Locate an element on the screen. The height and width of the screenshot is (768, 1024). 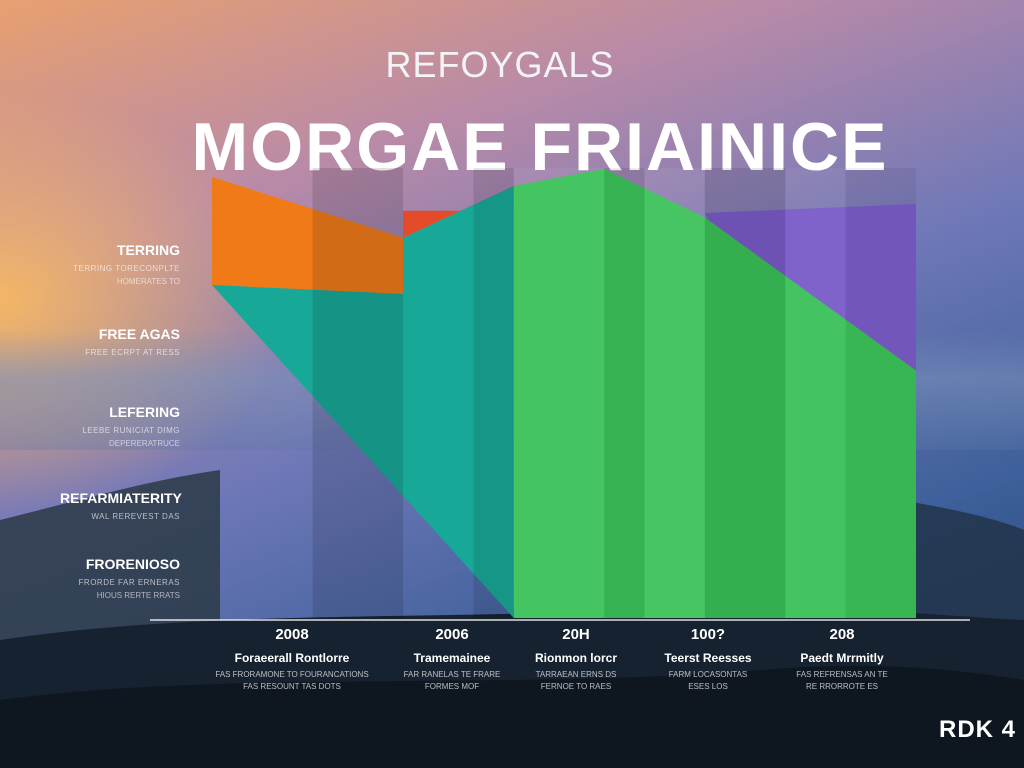
x-tick-name: Foraeerall Rontlorre is located at coordinates (292, 658).